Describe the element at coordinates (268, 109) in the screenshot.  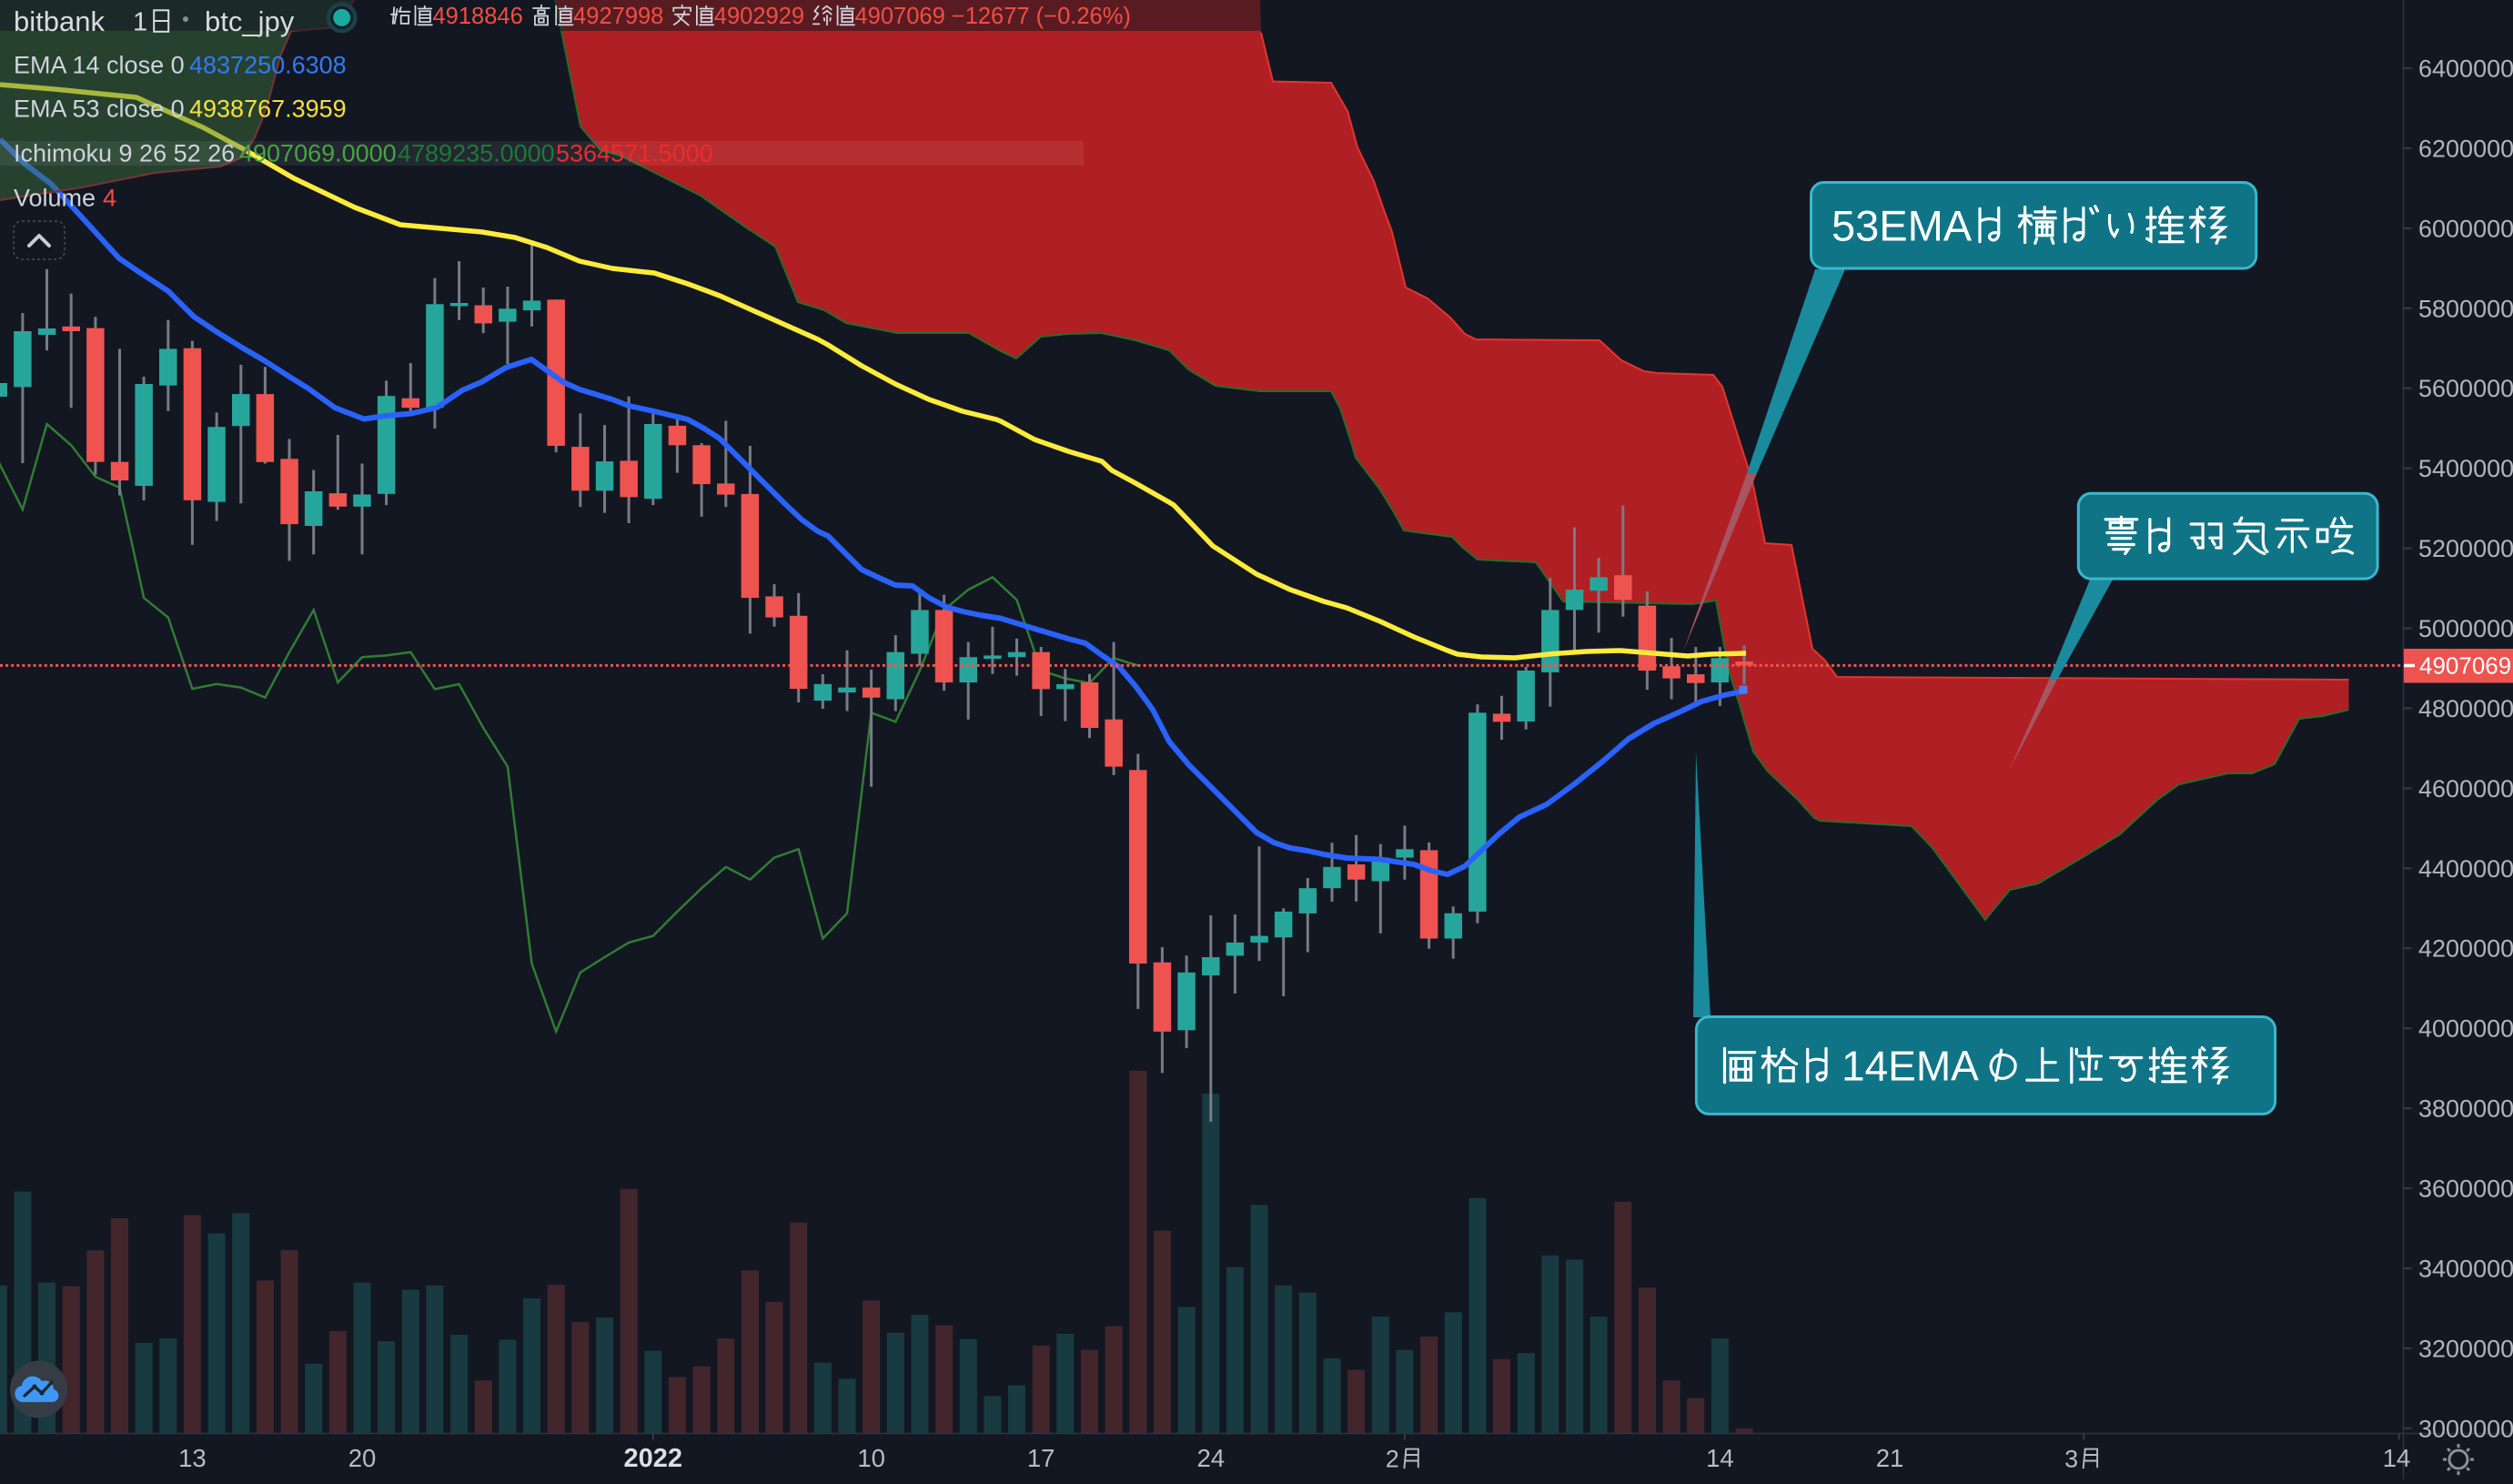
I see `svg-text: 4938767.3959` at that location.